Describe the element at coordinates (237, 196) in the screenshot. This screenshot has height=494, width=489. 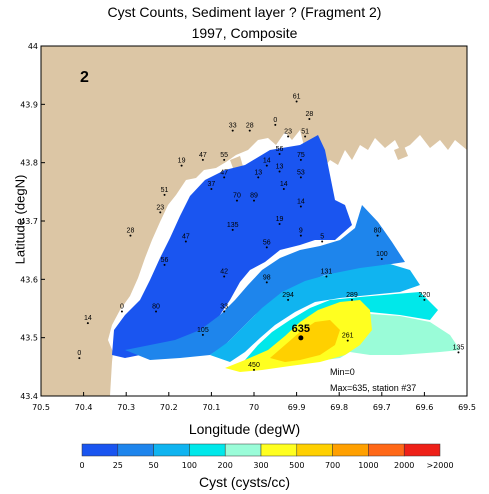
I see `station-value-label: 70` at that location.